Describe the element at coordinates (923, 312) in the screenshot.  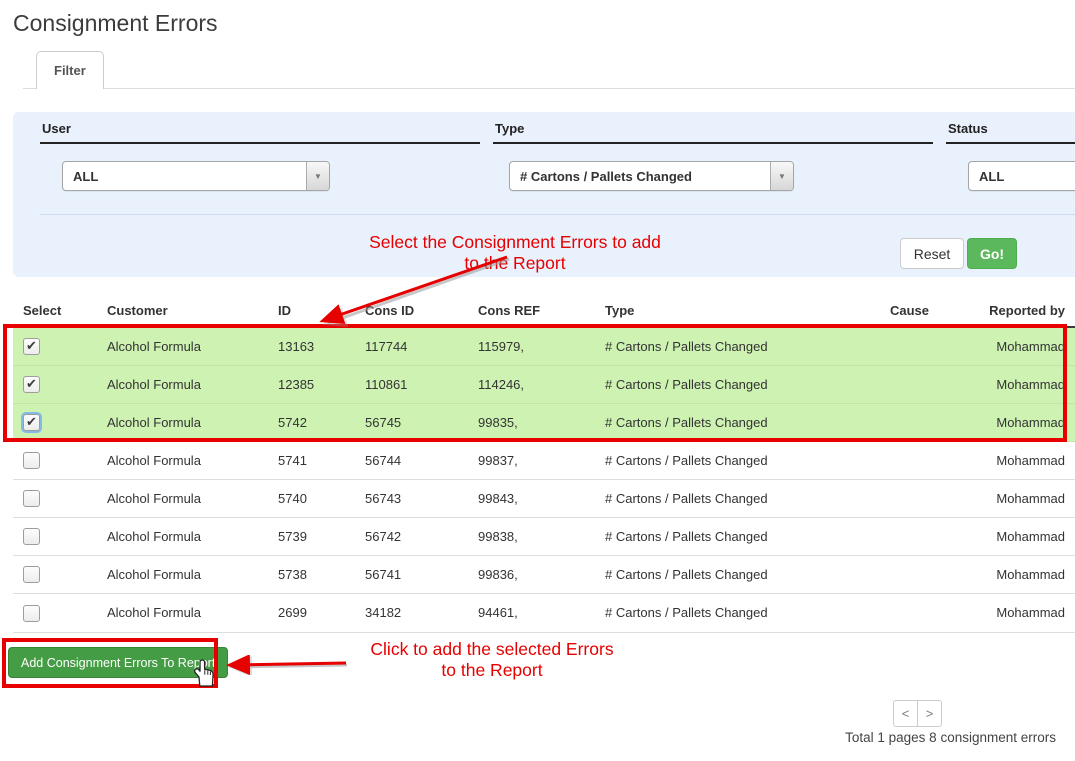
I see `col-header-cause: Cause` at that location.